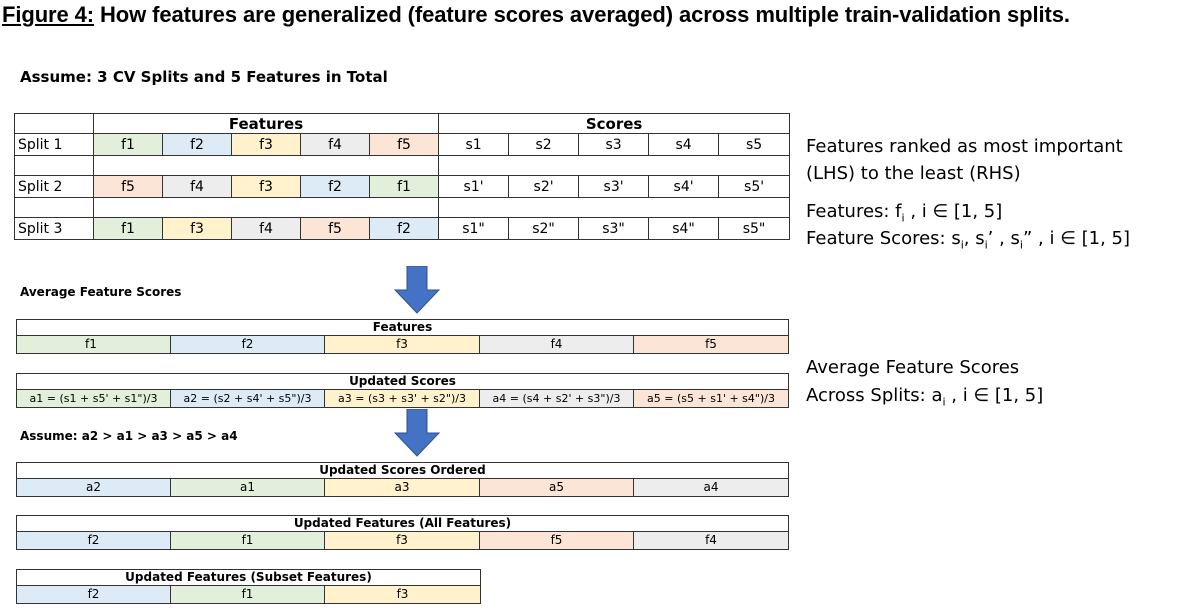 The image size is (1202, 616). Describe the element at coordinates (248, 344) in the screenshot. I see `features-strip-cell: f2` at that location.